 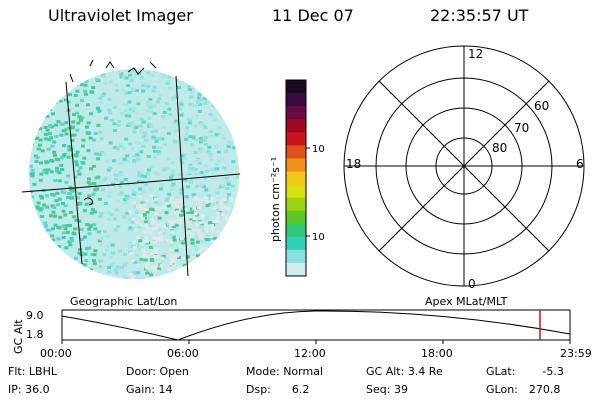 What do you see at coordinates (275, 199) in the screenshot?
I see `colorbar-label: photon cm⁻²s⁻¹` at bounding box center [275, 199].